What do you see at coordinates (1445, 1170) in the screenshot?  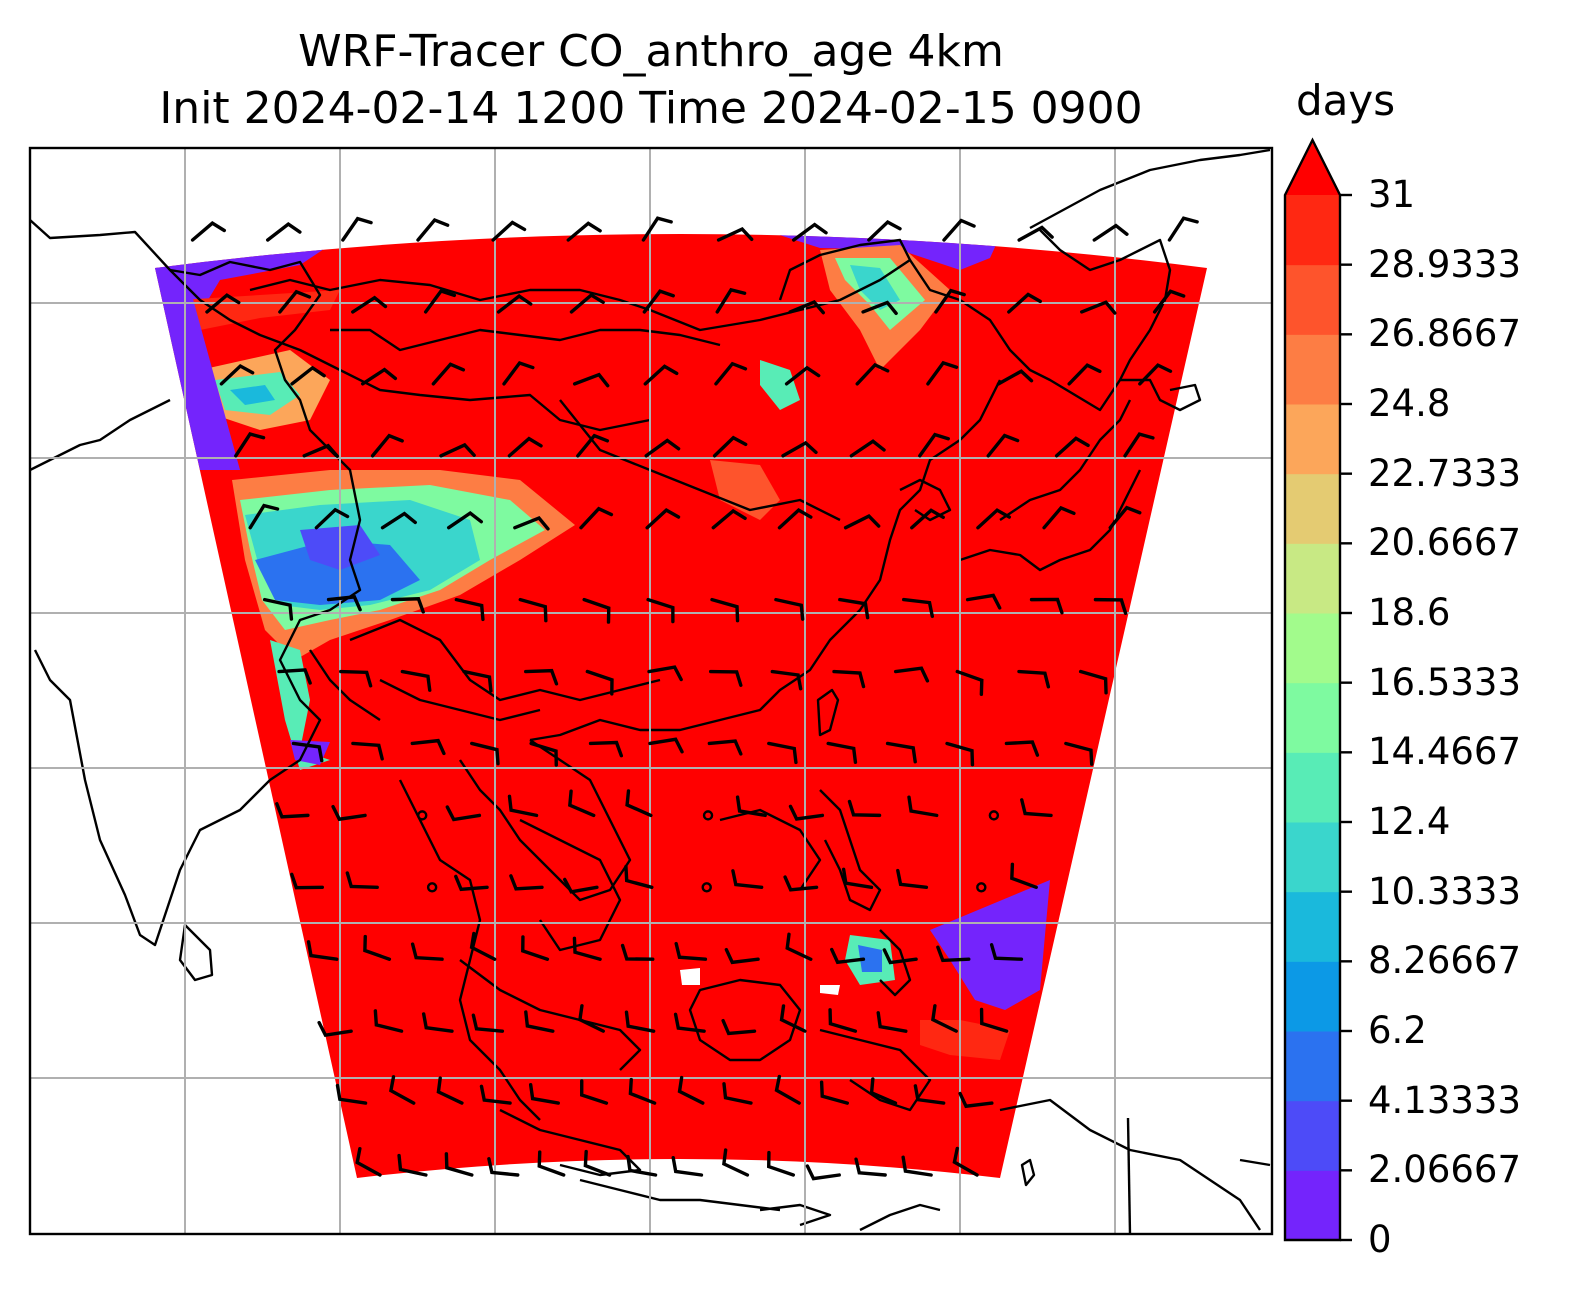 I see `colorbar-tick-label: 2.06667` at bounding box center [1445, 1170].